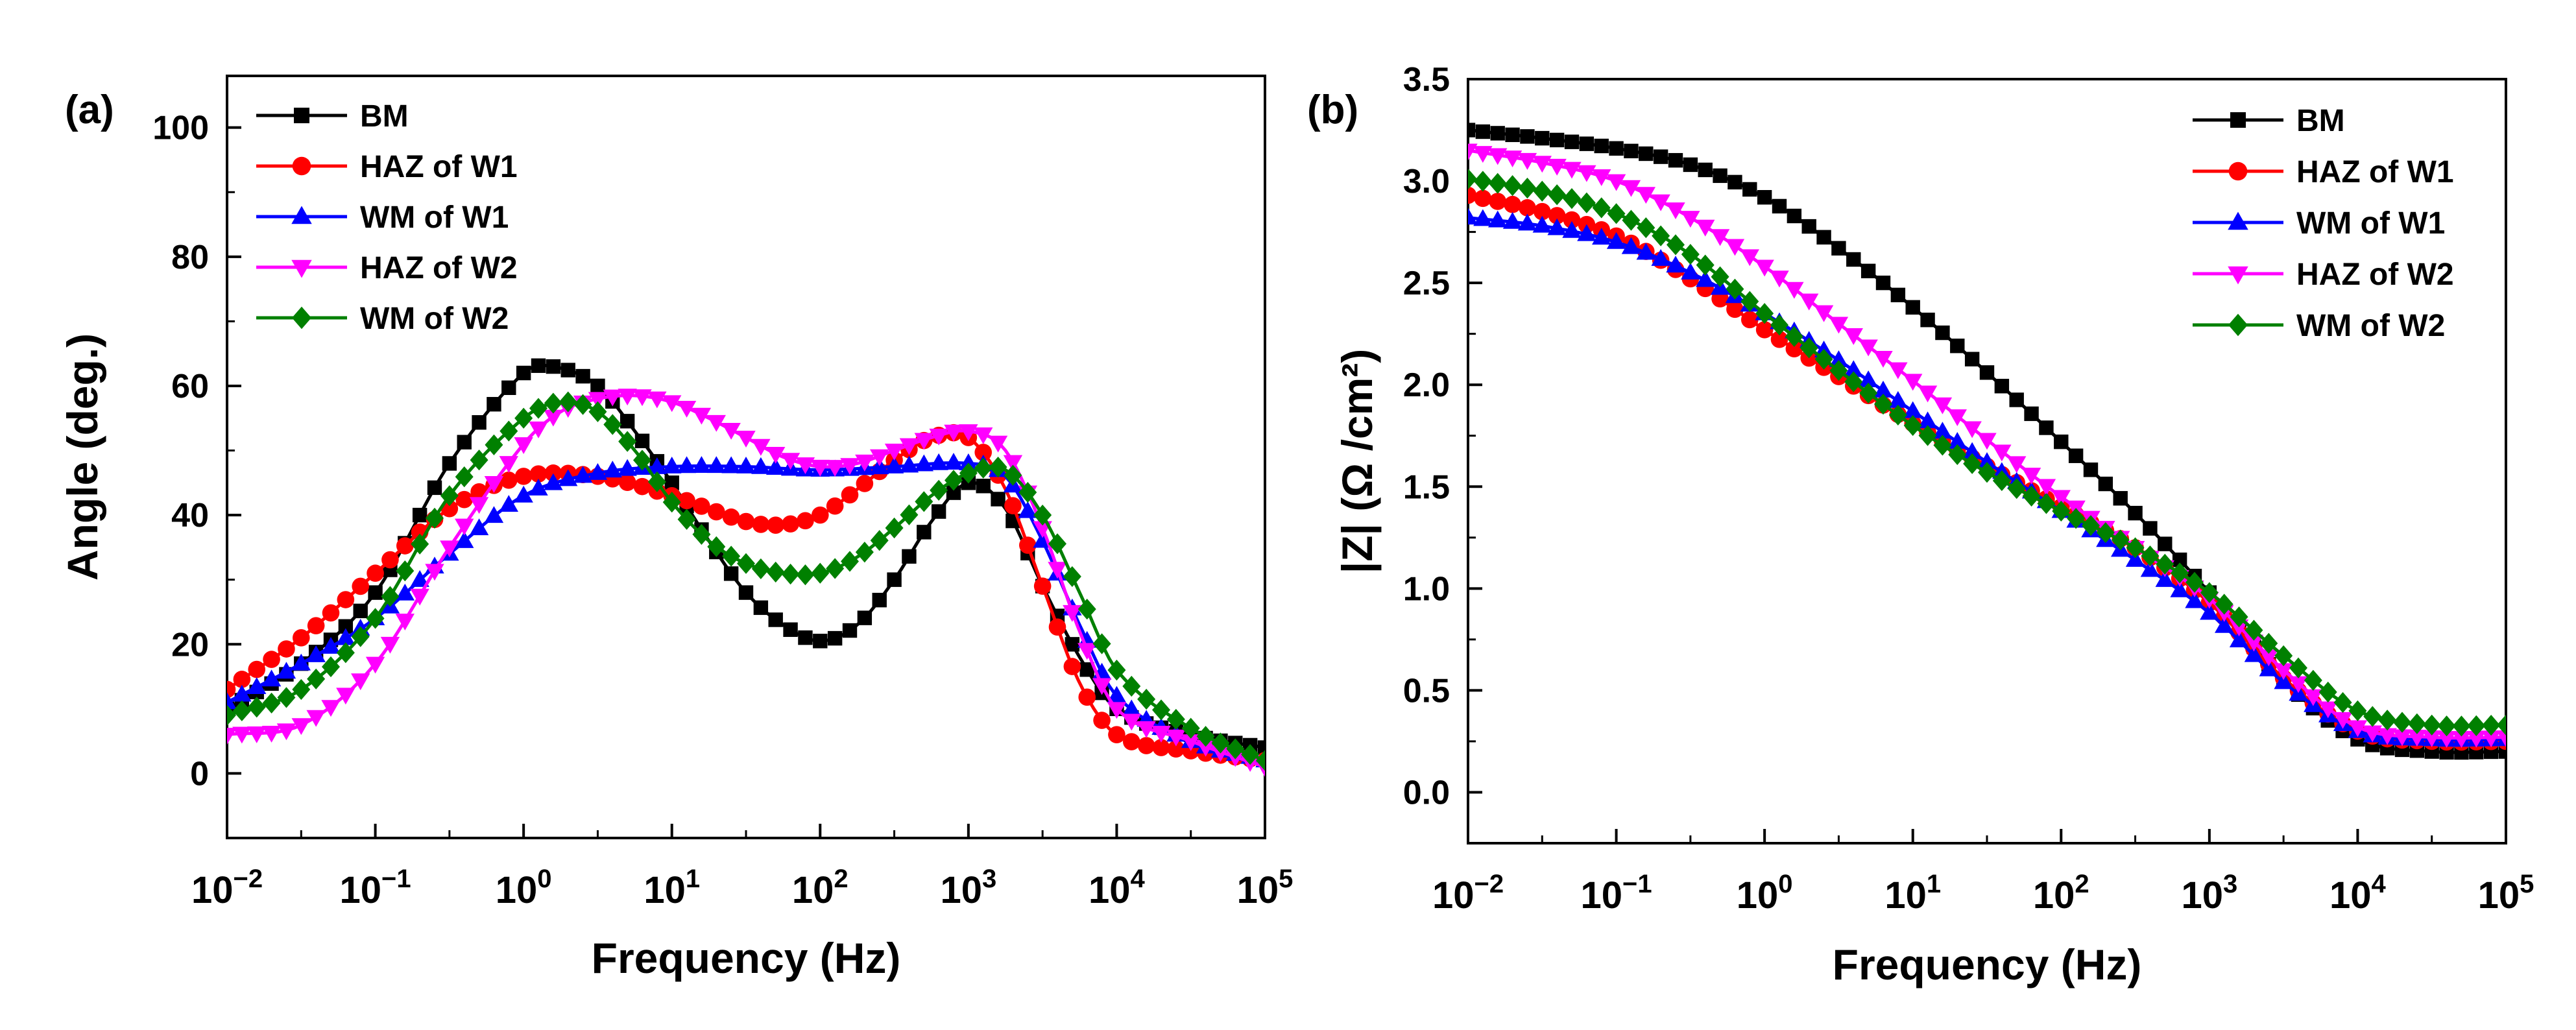 The width and height of the screenshot is (2576, 1030). Describe the element at coordinates (2527, 884) in the screenshot. I see `x-tick-exponent: 5` at that location.